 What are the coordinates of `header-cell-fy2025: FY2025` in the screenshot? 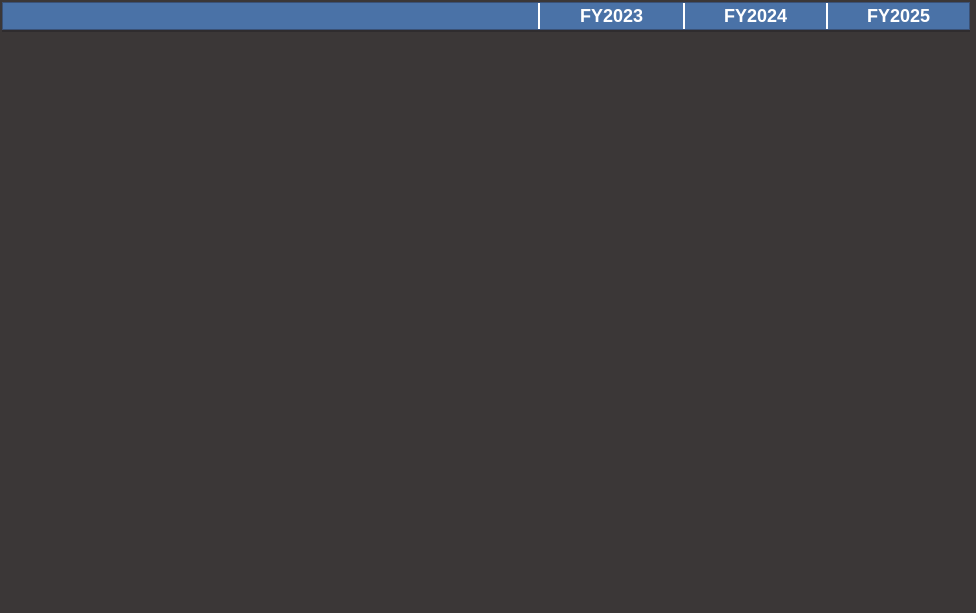 It's located at (897, 16).